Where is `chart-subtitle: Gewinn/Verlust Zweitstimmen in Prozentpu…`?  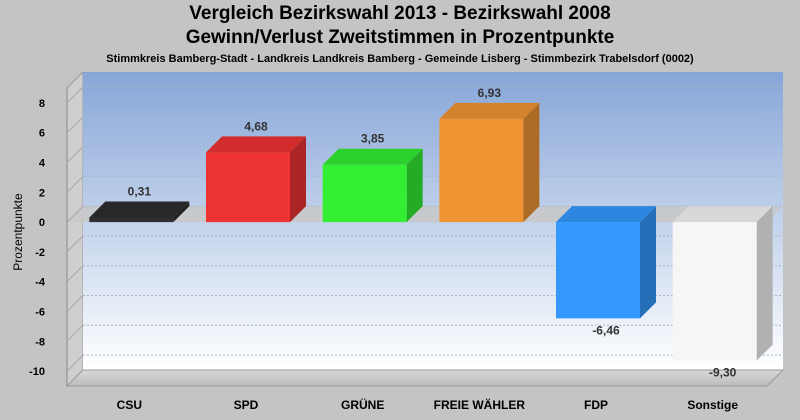 chart-subtitle: Gewinn/Verlust Zweitstimmen in Prozentpu… is located at coordinates (400, 37).